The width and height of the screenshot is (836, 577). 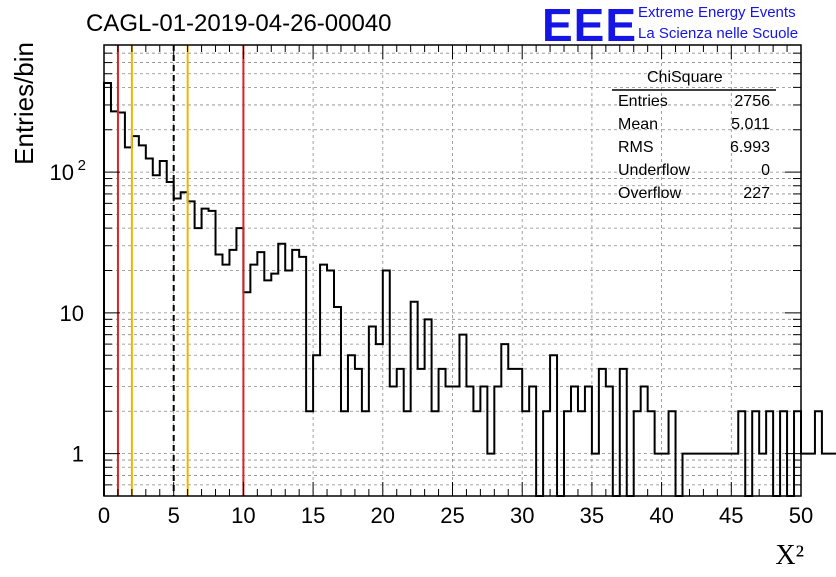 I want to click on stats-row-rms: RMS 6.993, so click(x=694, y=150).